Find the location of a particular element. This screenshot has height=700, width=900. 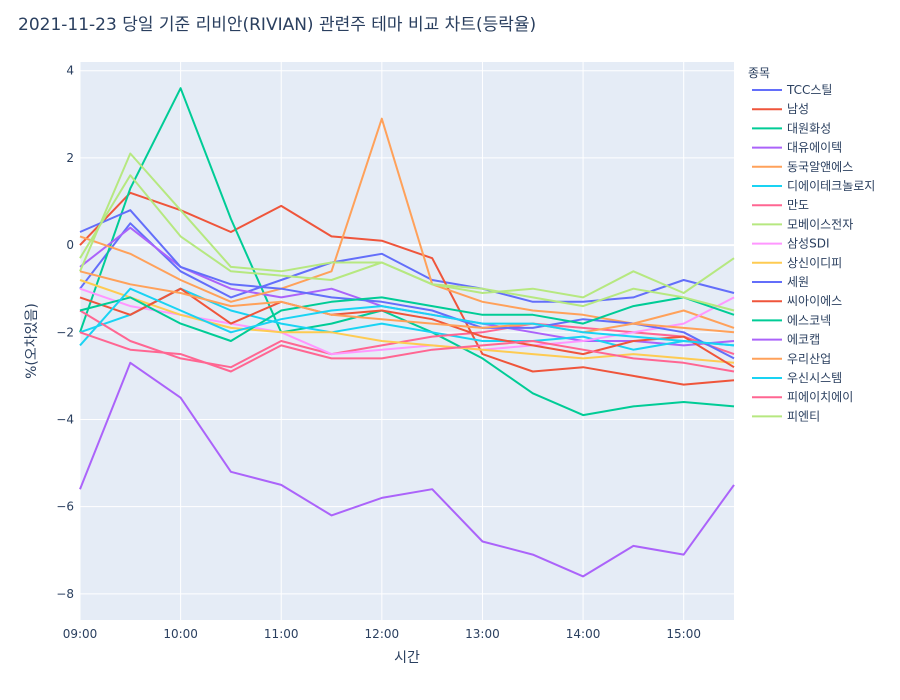

legend-label: 세원 is located at coordinates (798, 282).